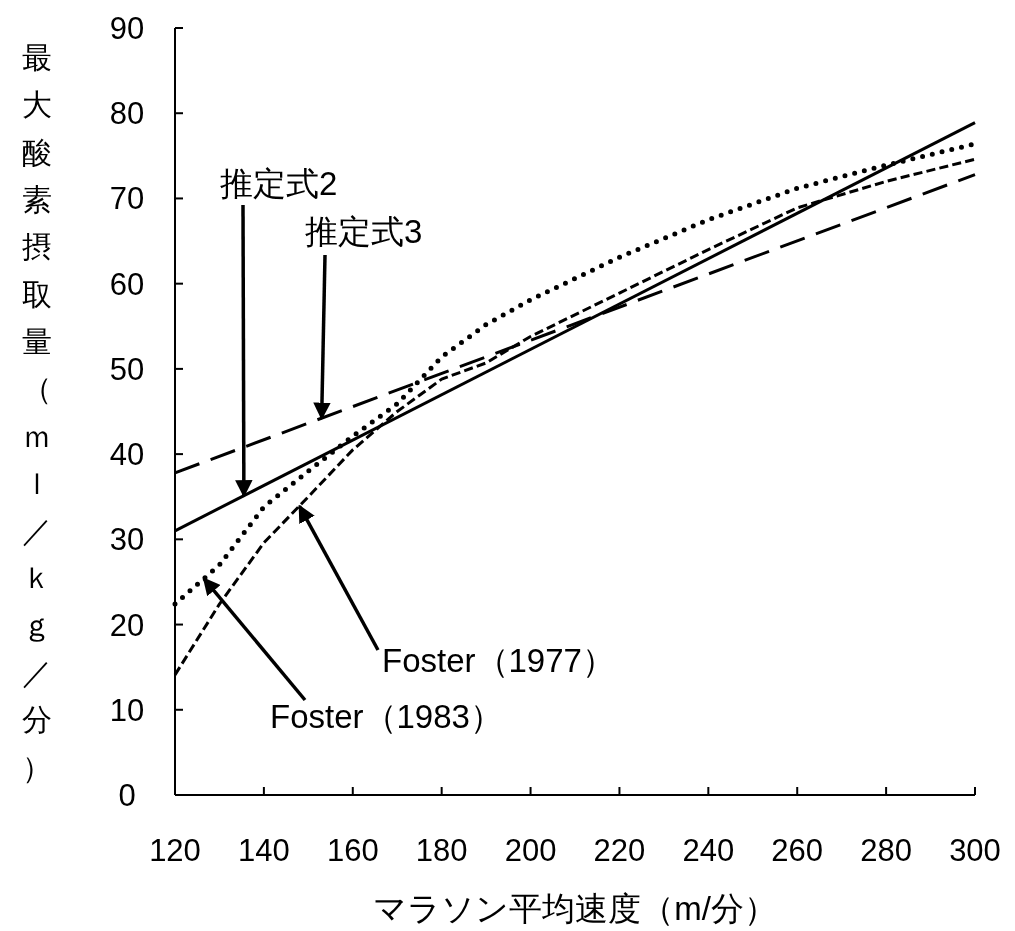 This screenshot has width=1015, height=931. What do you see at coordinates (127, 114) in the screenshot?
I see `y-tick-label: 80` at bounding box center [127, 114].